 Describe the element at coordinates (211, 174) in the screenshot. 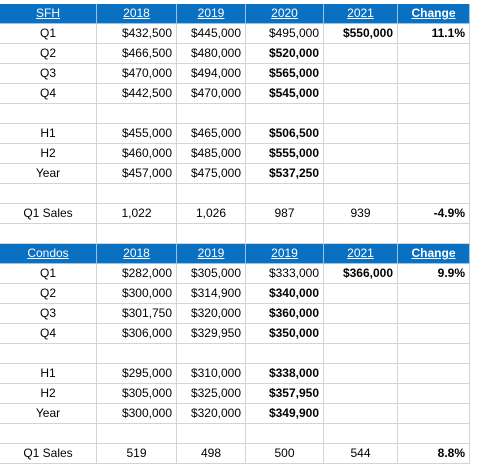

I see `data-cell: $475,000` at that location.